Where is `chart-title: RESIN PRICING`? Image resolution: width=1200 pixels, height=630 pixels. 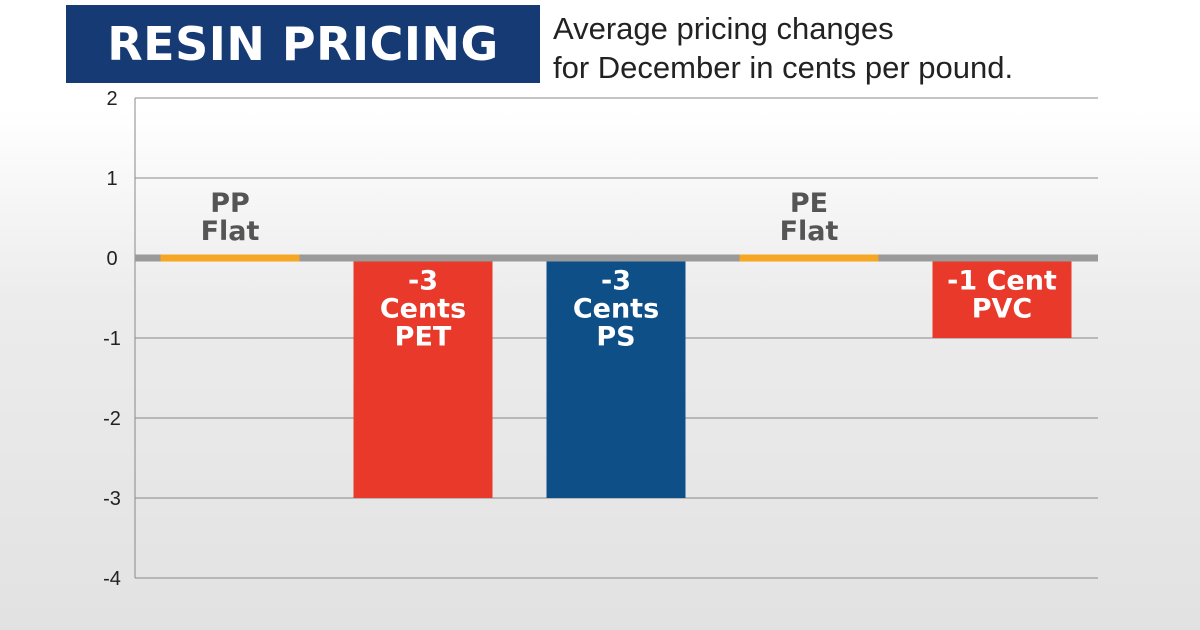
chart-title: RESIN PRICING is located at coordinates (303, 44).